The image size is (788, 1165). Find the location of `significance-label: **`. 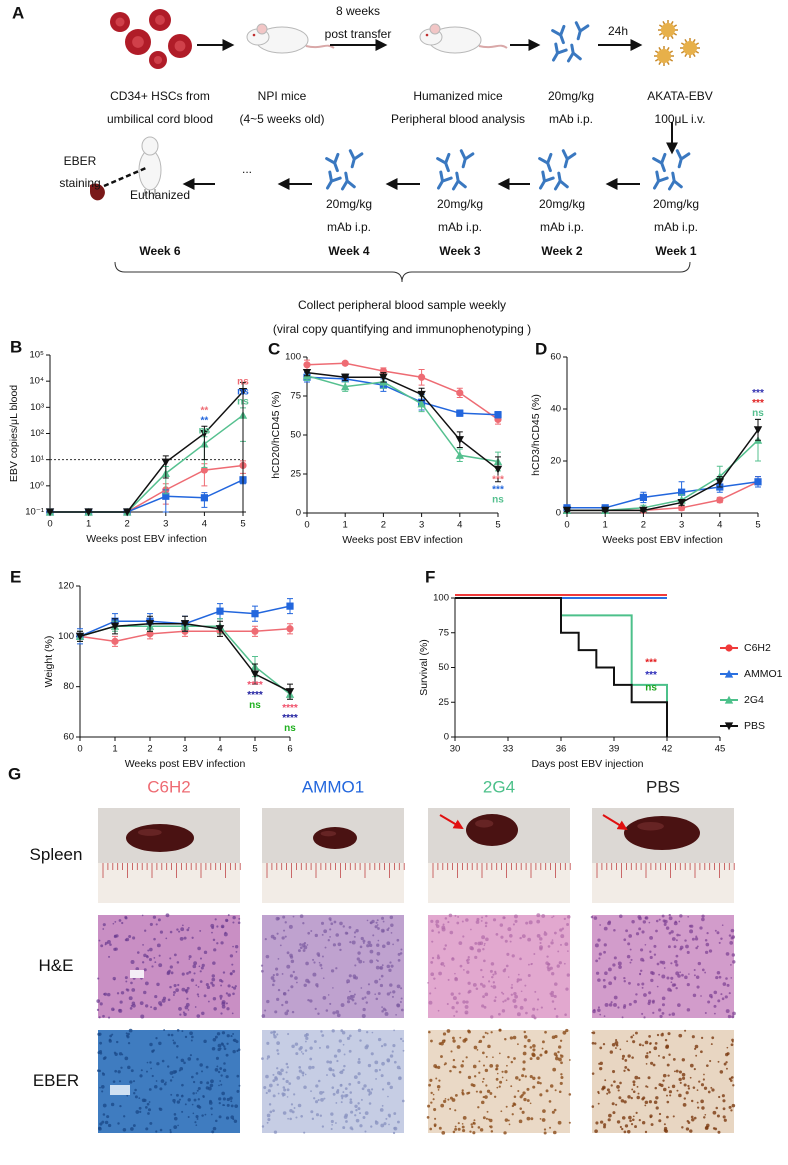

significance-label: ** is located at coordinates (205, 410).